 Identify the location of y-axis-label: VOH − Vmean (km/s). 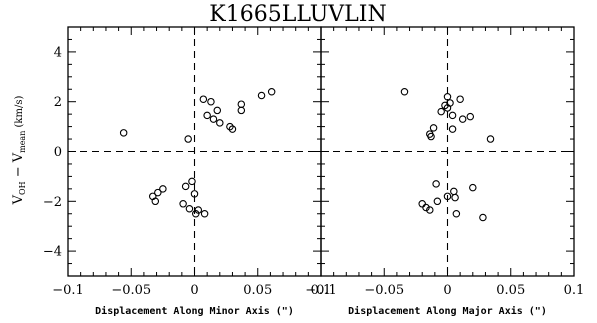
(19, 151).